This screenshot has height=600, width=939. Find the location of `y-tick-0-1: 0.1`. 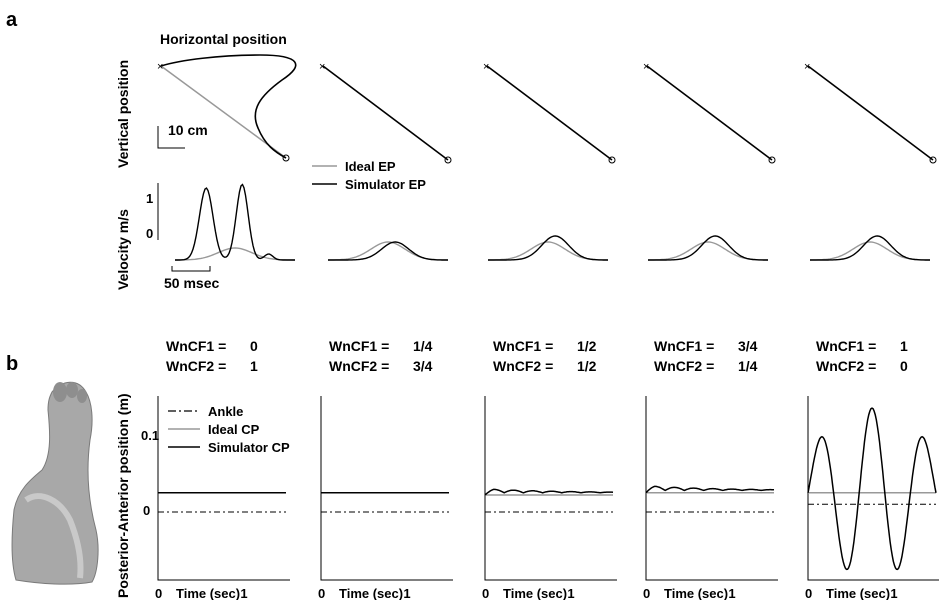

y-tick-0-1: 0.1 is located at coordinates (150, 435).